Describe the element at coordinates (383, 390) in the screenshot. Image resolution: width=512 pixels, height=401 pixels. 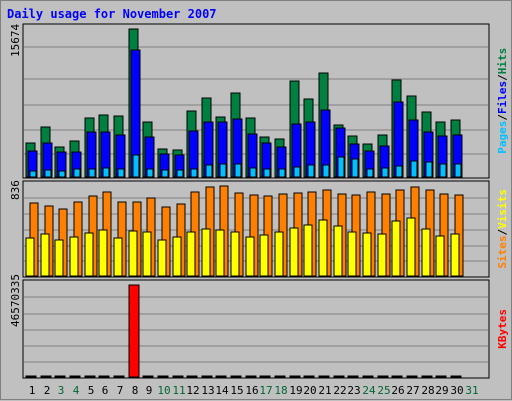
I see `day-label-25: 25` at that location.